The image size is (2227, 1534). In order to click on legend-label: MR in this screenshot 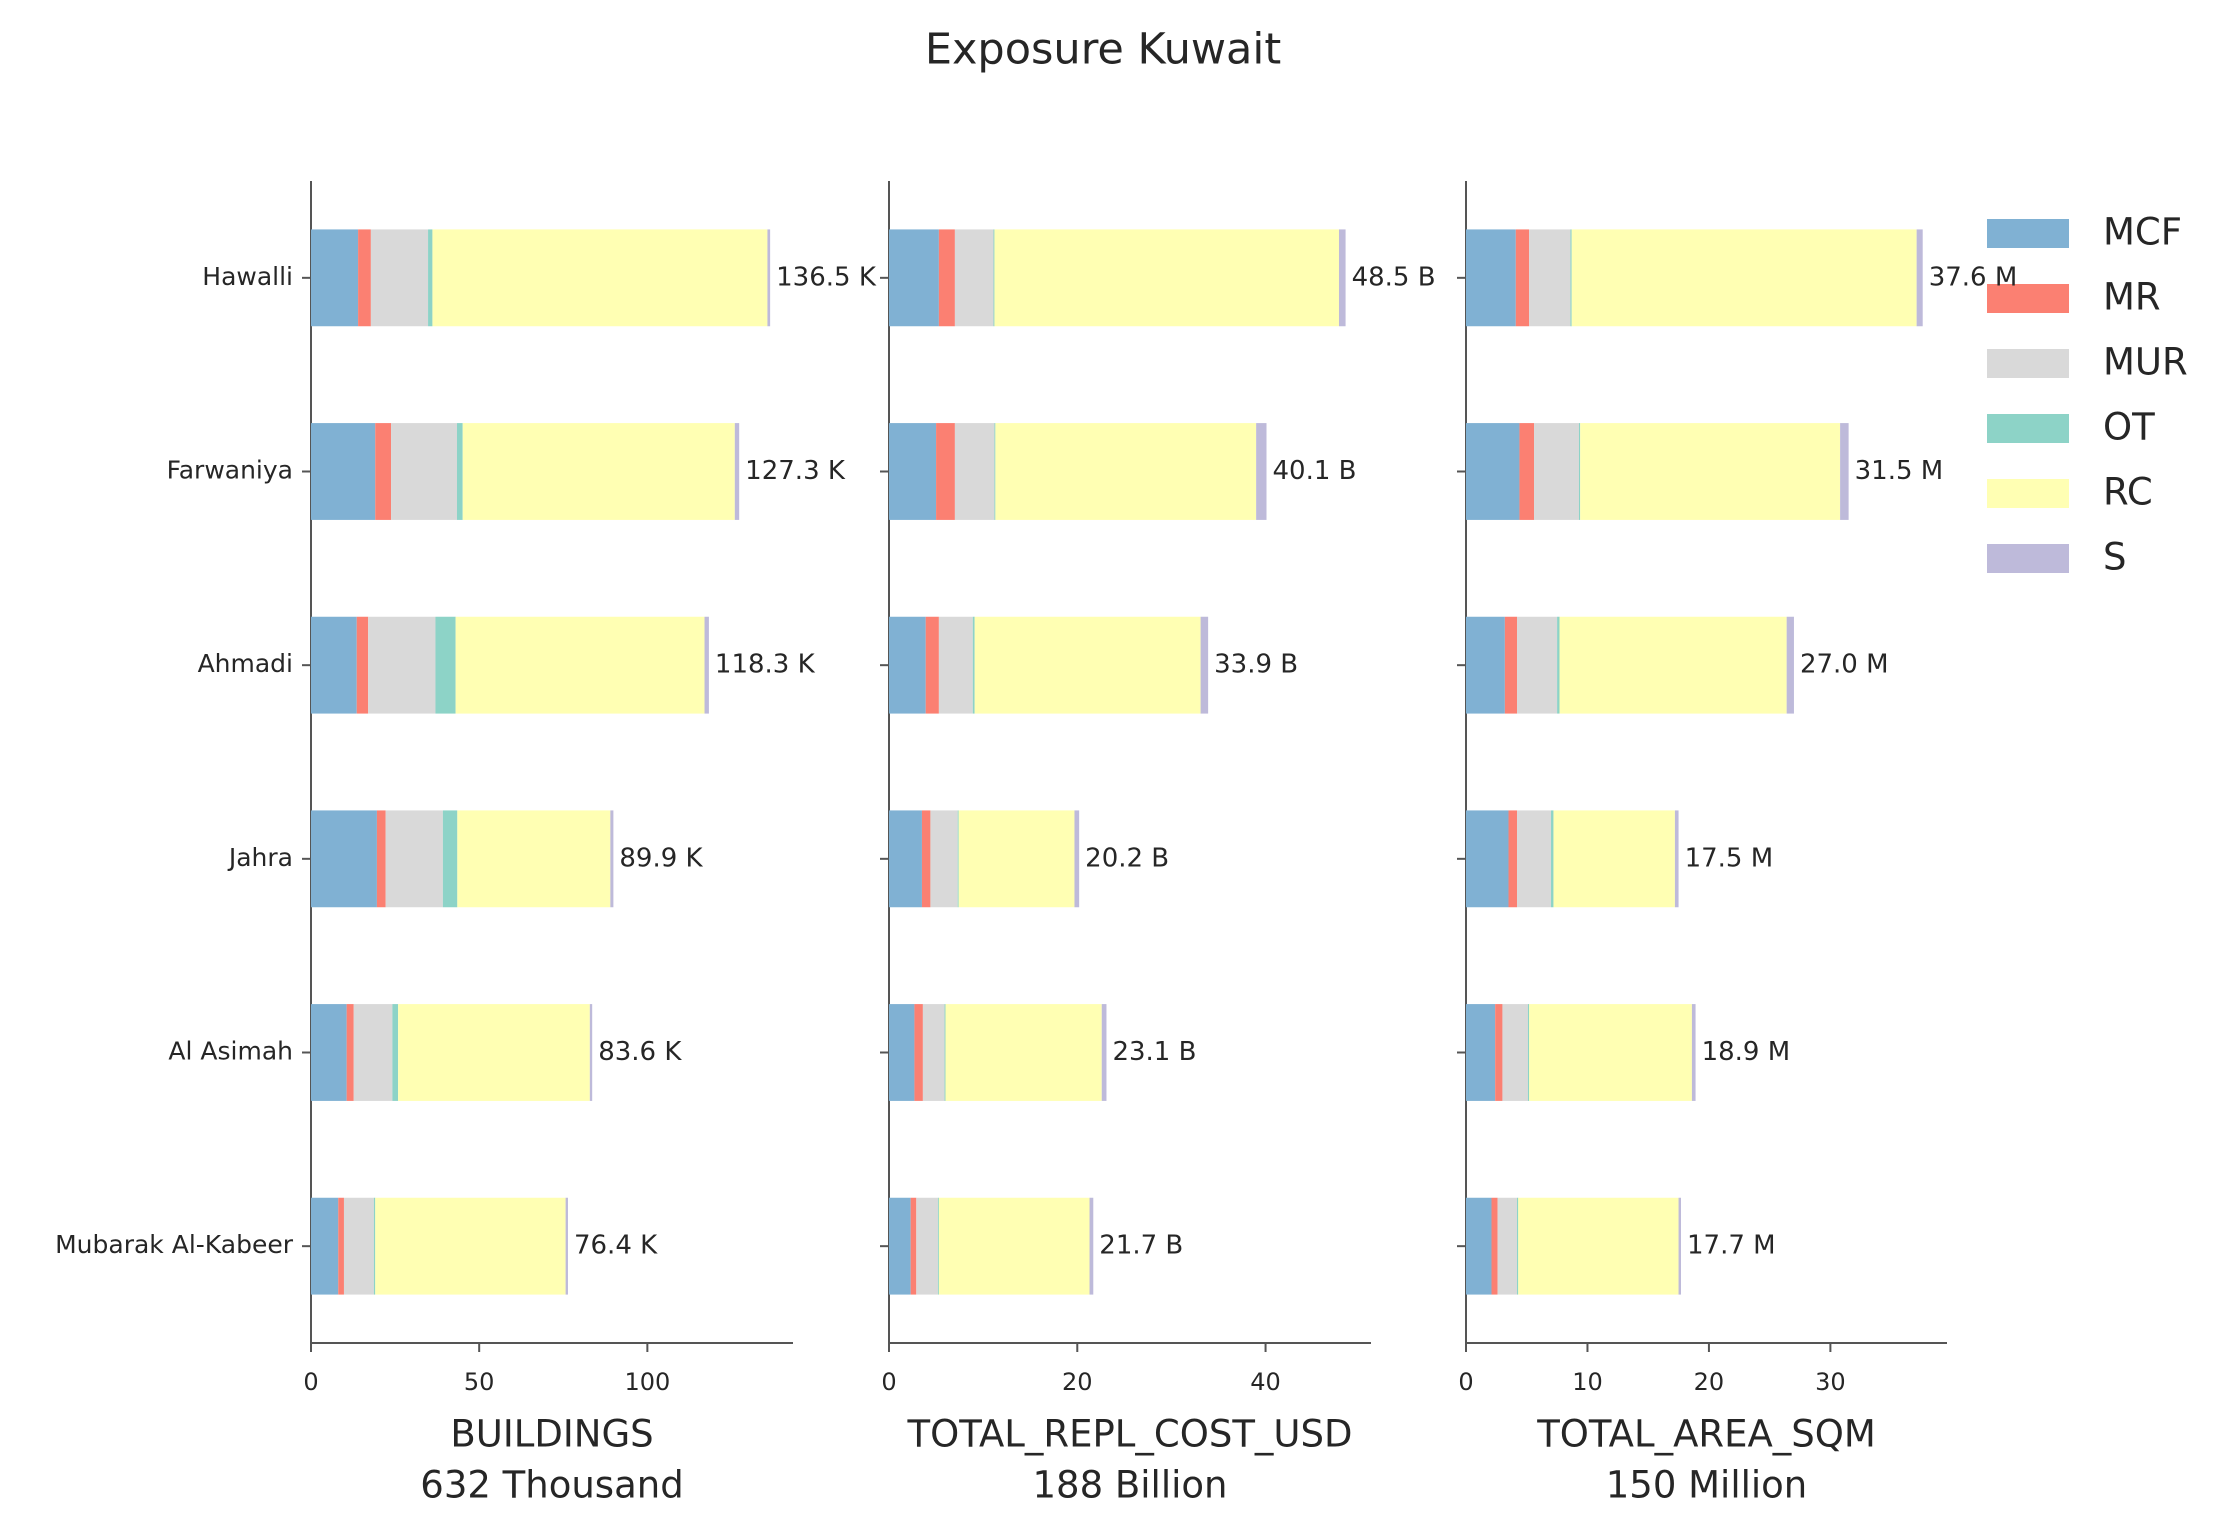, I will do `click(2132, 297)`.